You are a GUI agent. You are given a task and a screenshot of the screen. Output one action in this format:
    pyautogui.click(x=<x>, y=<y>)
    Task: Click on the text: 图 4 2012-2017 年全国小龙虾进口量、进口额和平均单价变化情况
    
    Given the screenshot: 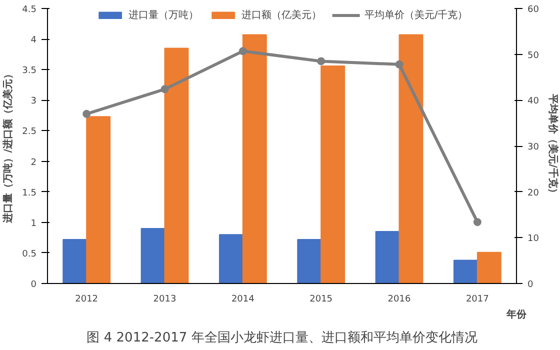 What is the action you would take?
    pyautogui.click(x=282, y=338)
    